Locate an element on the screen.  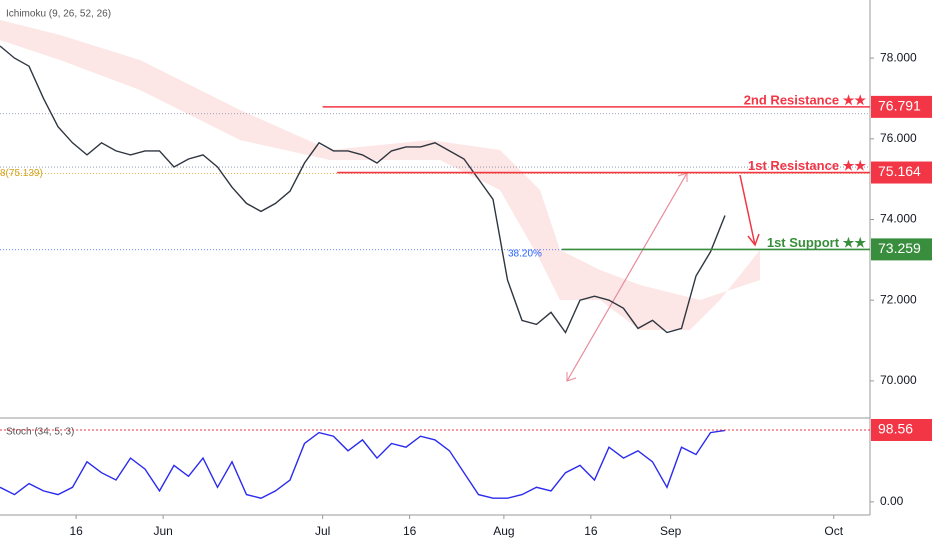
price-tag-label: 76.791 is located at coordinates (899, 106).